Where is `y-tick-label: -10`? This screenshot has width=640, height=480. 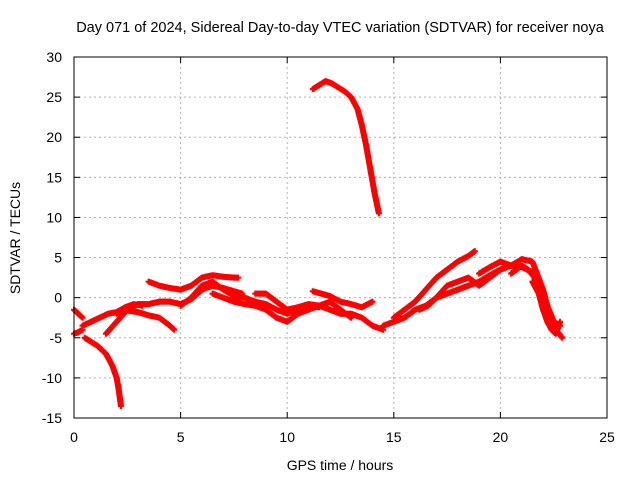
y-tick-label: -10 is located at coordinates (52, 378).